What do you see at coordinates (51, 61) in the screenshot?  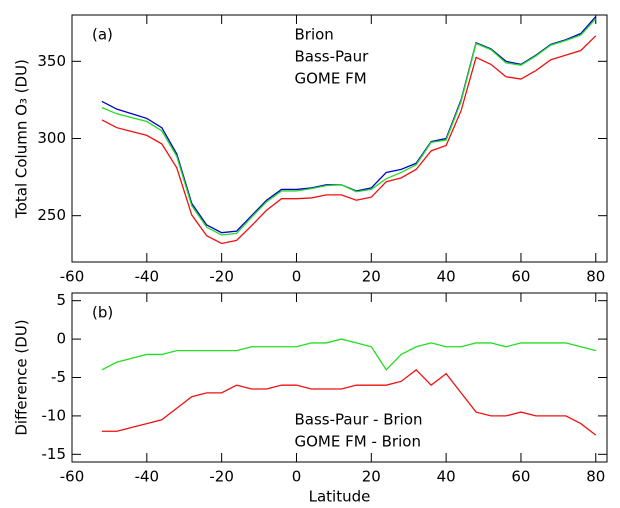 I see `y-tick-label: 350` at bounding box center [51, 61].